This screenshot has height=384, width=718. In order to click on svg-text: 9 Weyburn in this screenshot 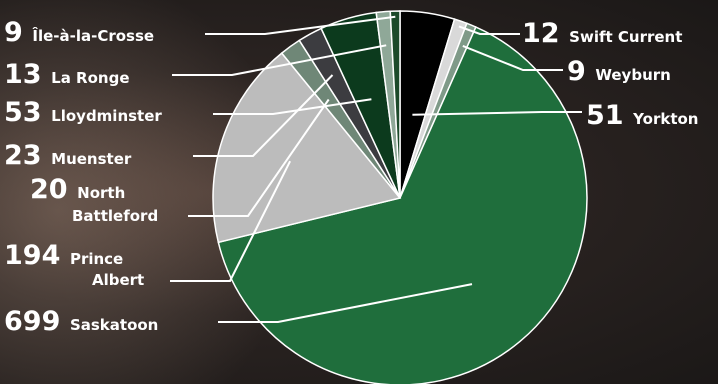, I will do `click(619, 71)`.